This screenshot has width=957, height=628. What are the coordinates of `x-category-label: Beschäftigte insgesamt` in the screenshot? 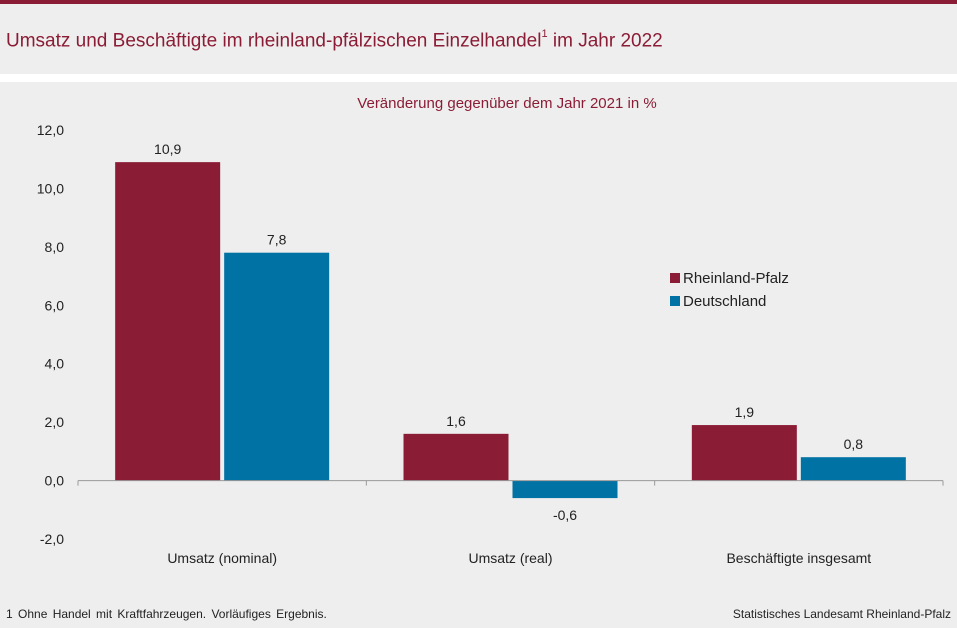 It's located at (798, 558).